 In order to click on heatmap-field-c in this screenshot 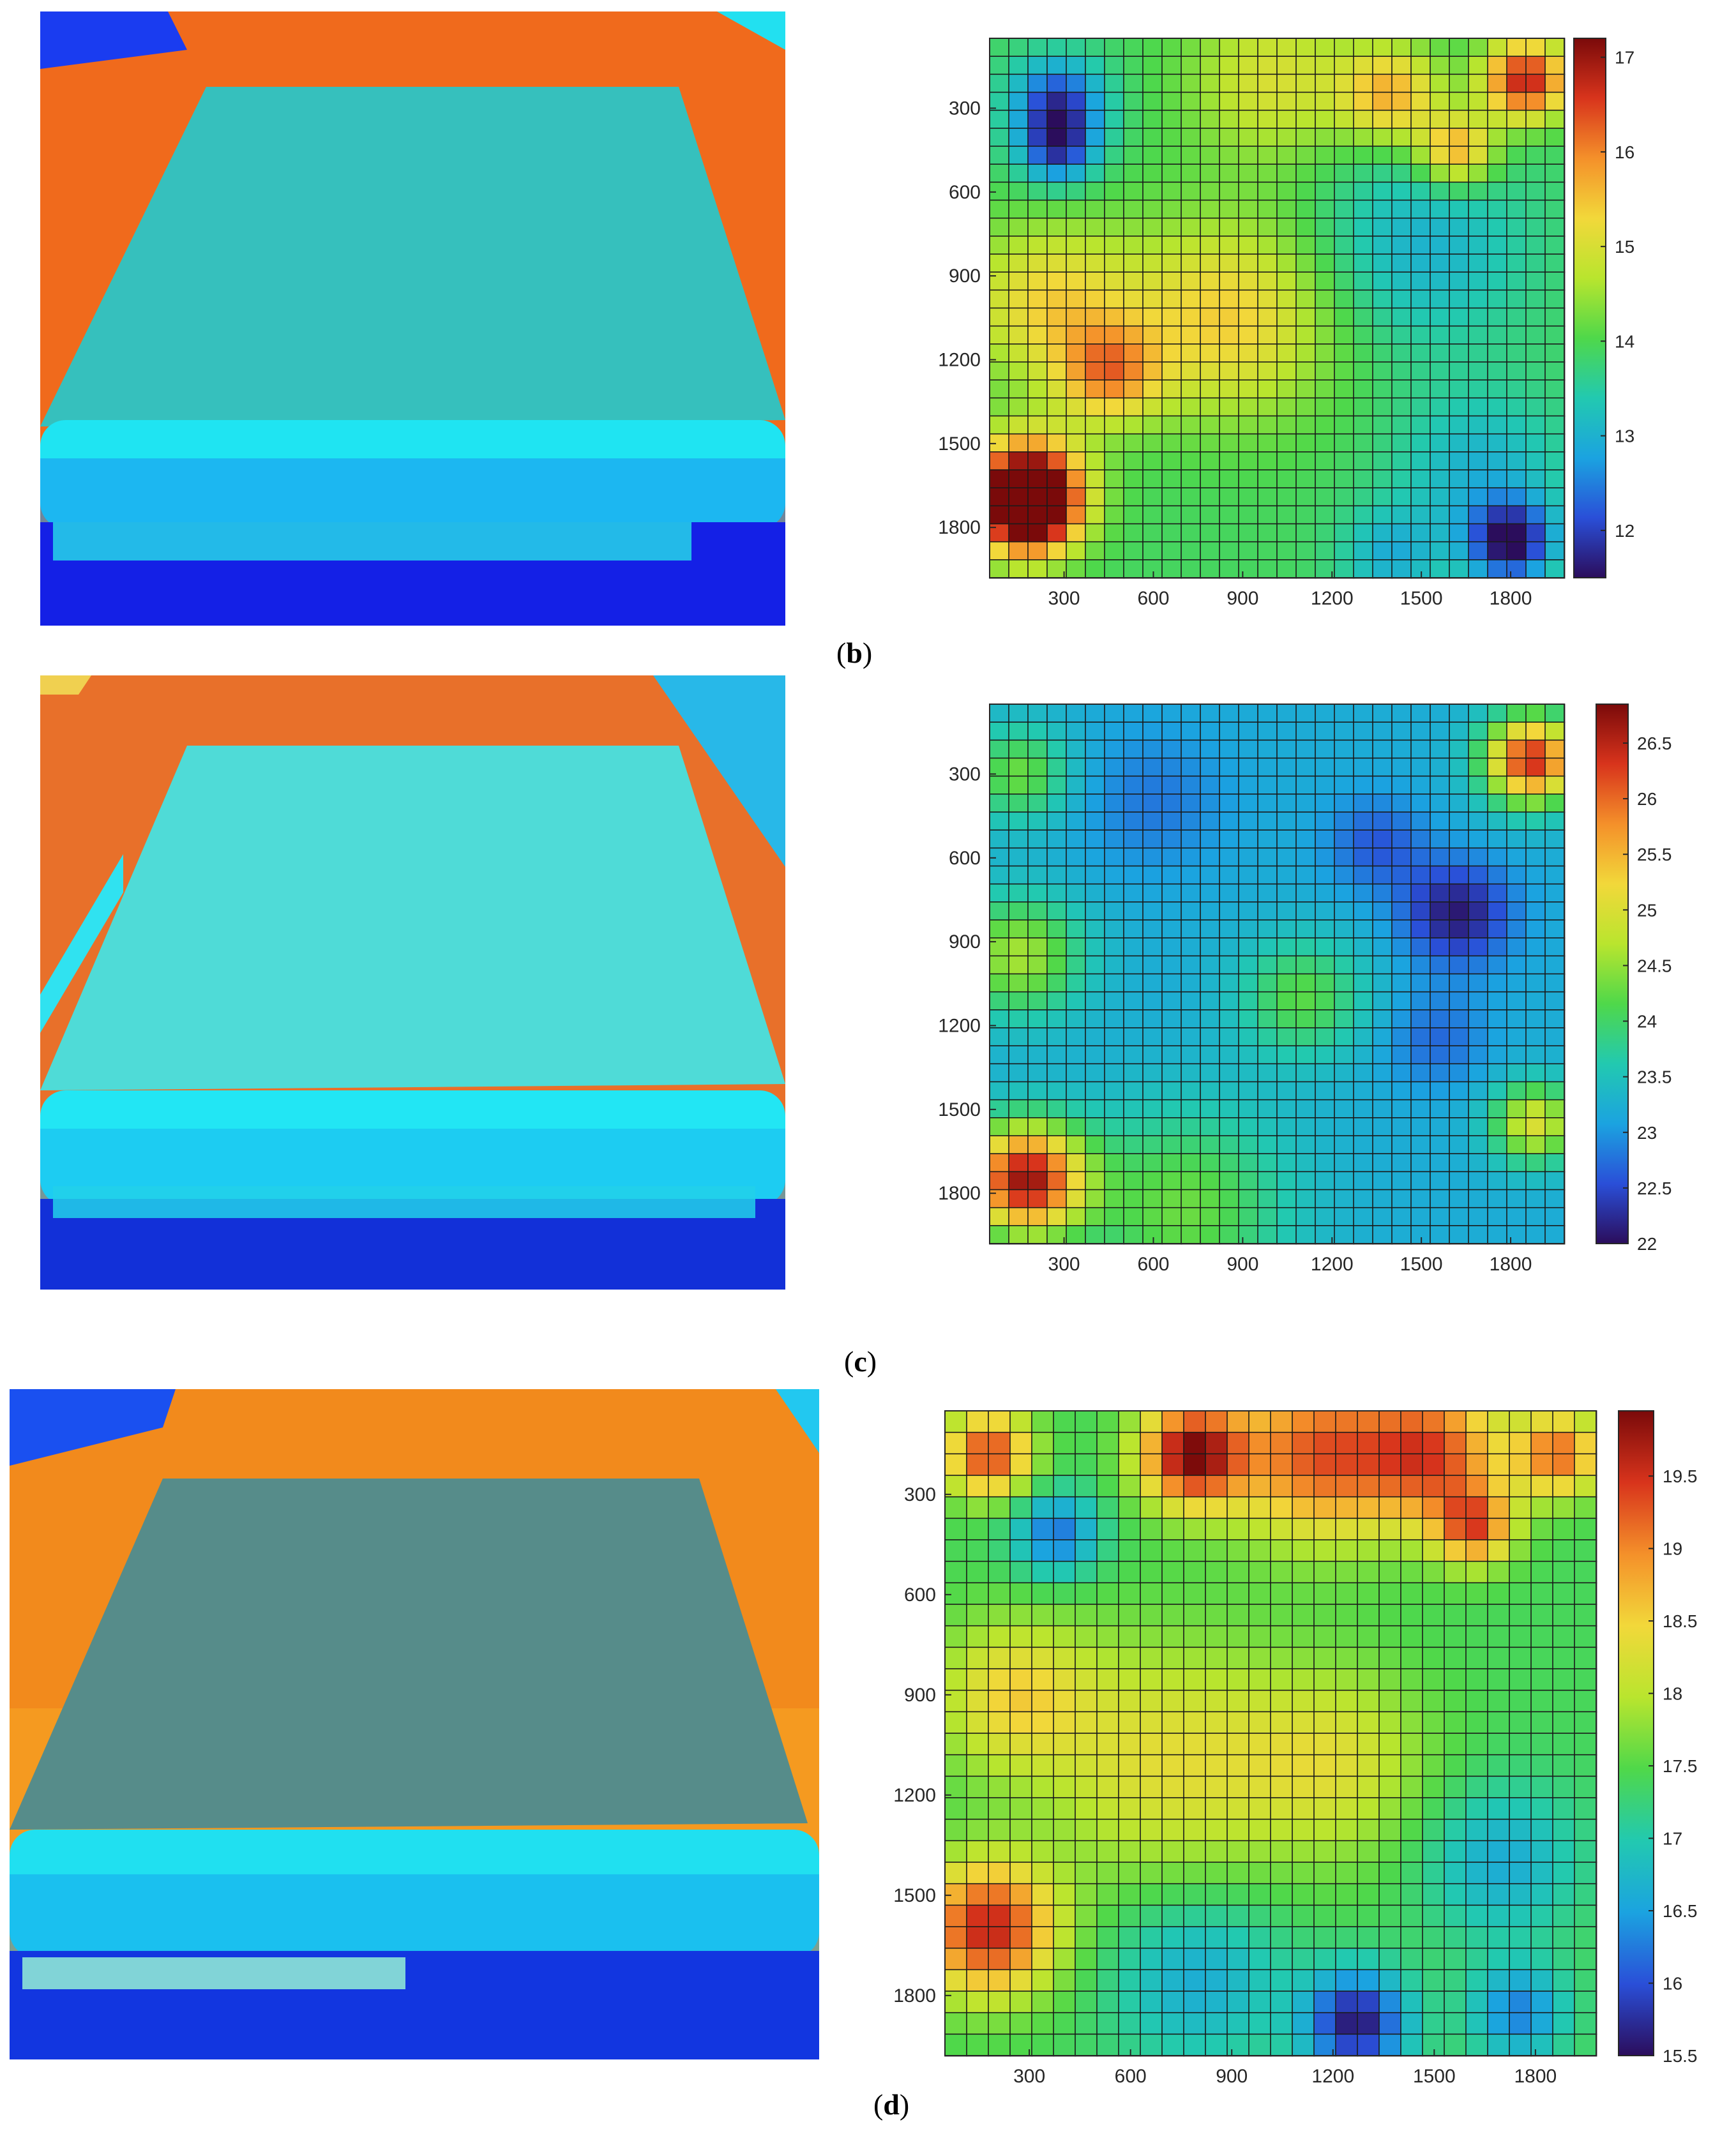, I will do `click(1277, 974)`.